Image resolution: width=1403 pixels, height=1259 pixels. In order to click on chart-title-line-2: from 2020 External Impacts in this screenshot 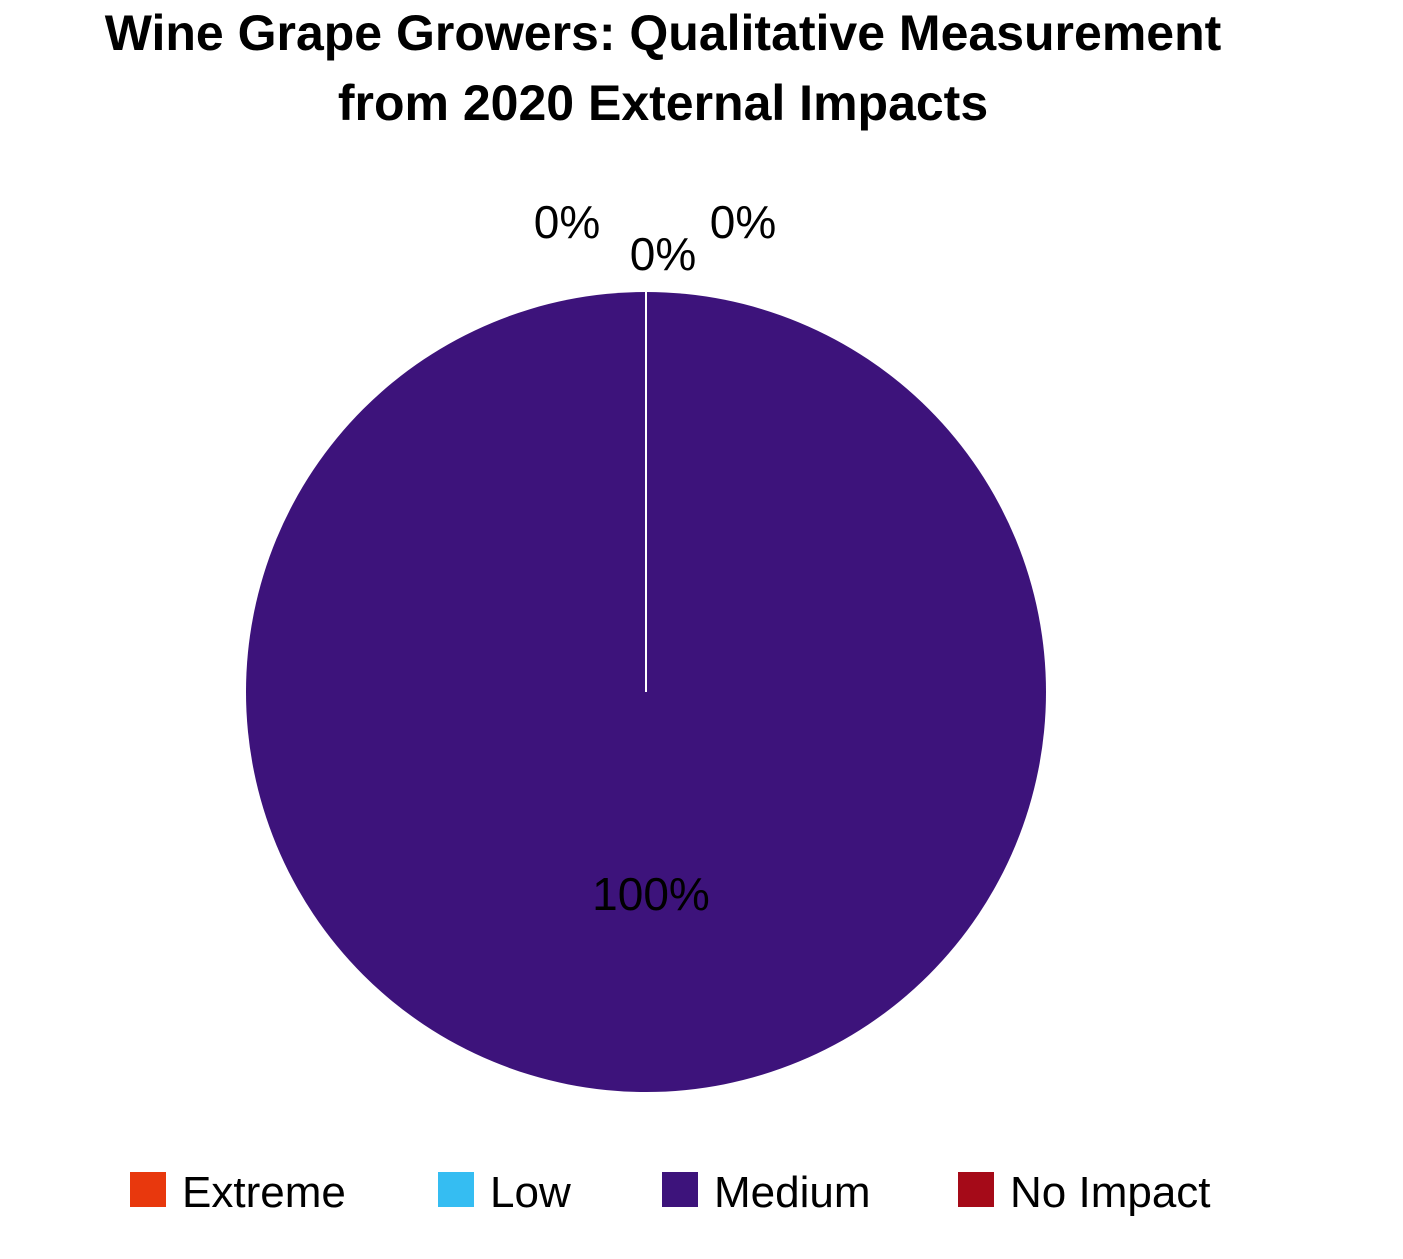, I will do `click(663, 103)`.